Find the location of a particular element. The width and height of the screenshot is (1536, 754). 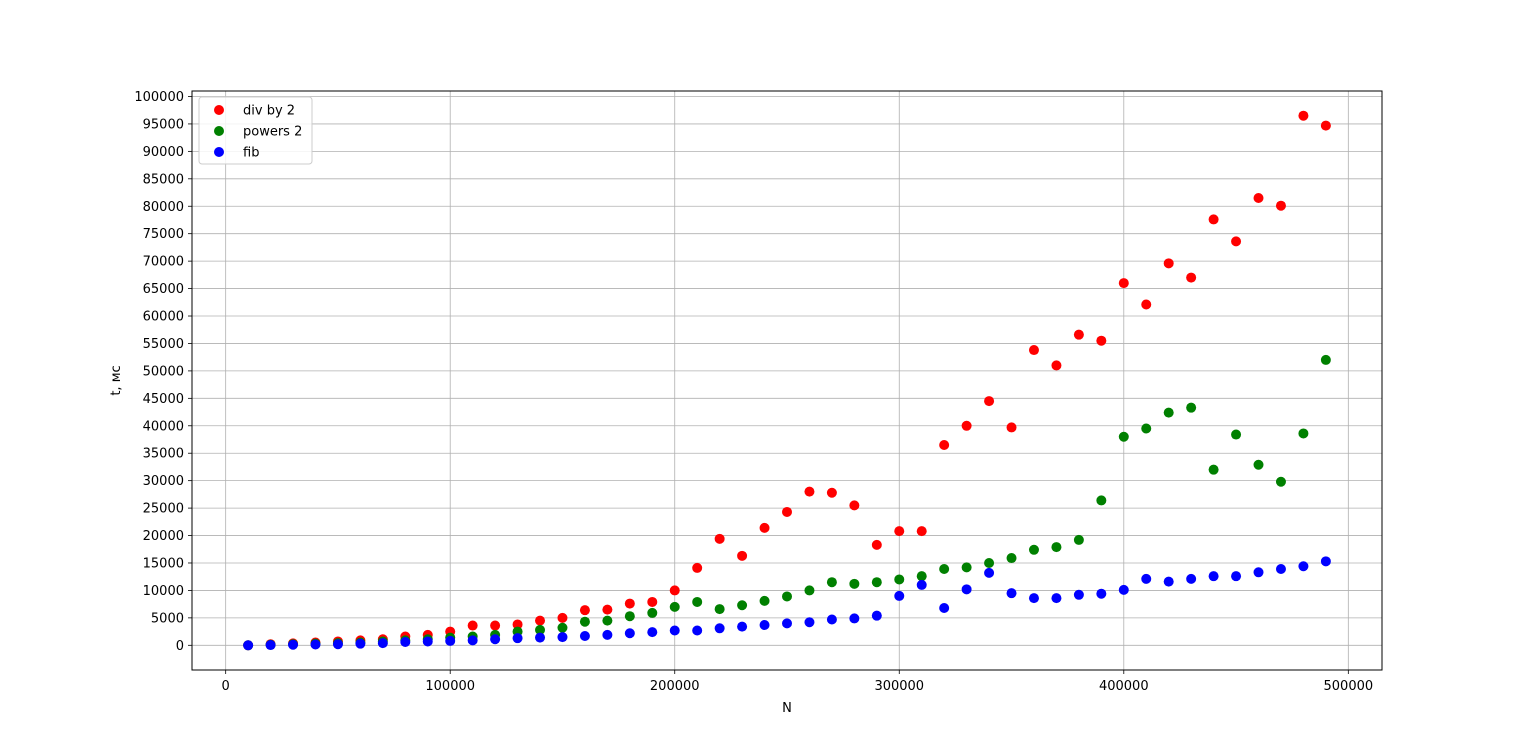

y-tick-label: 95000 is located at coordinates (163, 124).